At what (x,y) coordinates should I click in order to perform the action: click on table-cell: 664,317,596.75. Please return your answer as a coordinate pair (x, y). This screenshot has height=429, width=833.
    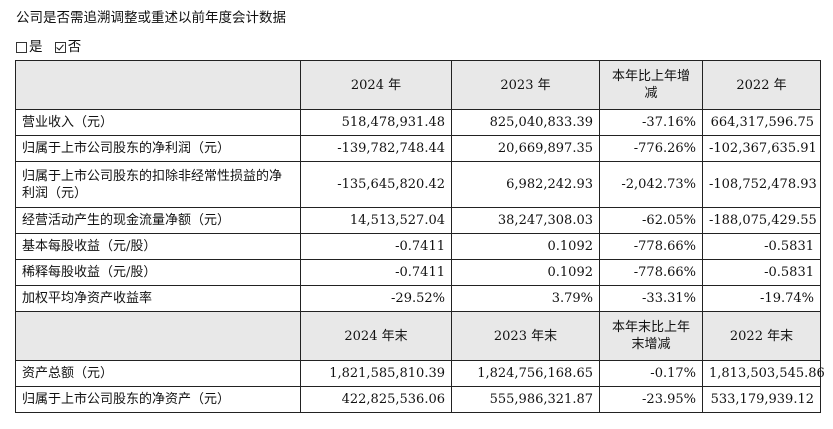
    Looking at the image, I should click on (761, 122).